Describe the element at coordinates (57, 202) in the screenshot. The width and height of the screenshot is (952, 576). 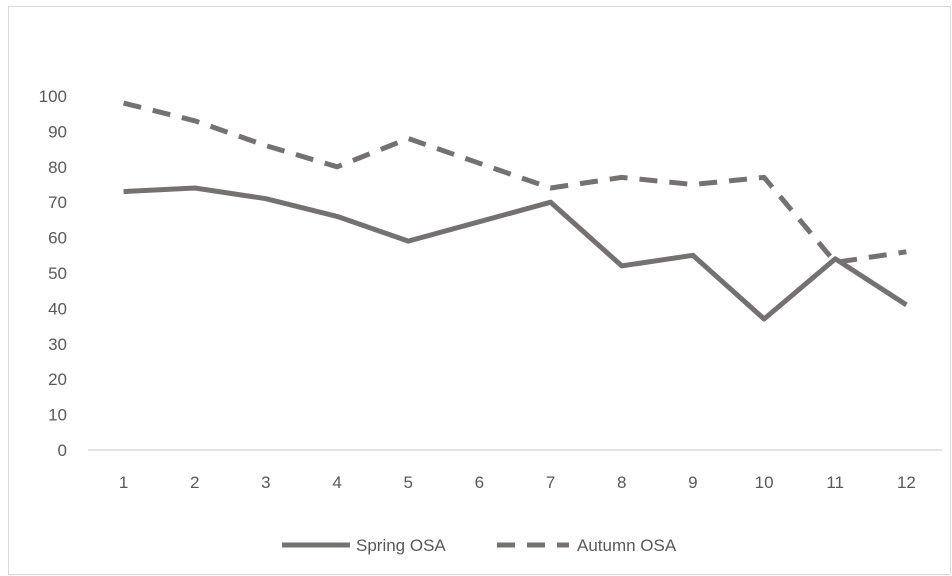
I see `y-tick-label: 70` at that location.